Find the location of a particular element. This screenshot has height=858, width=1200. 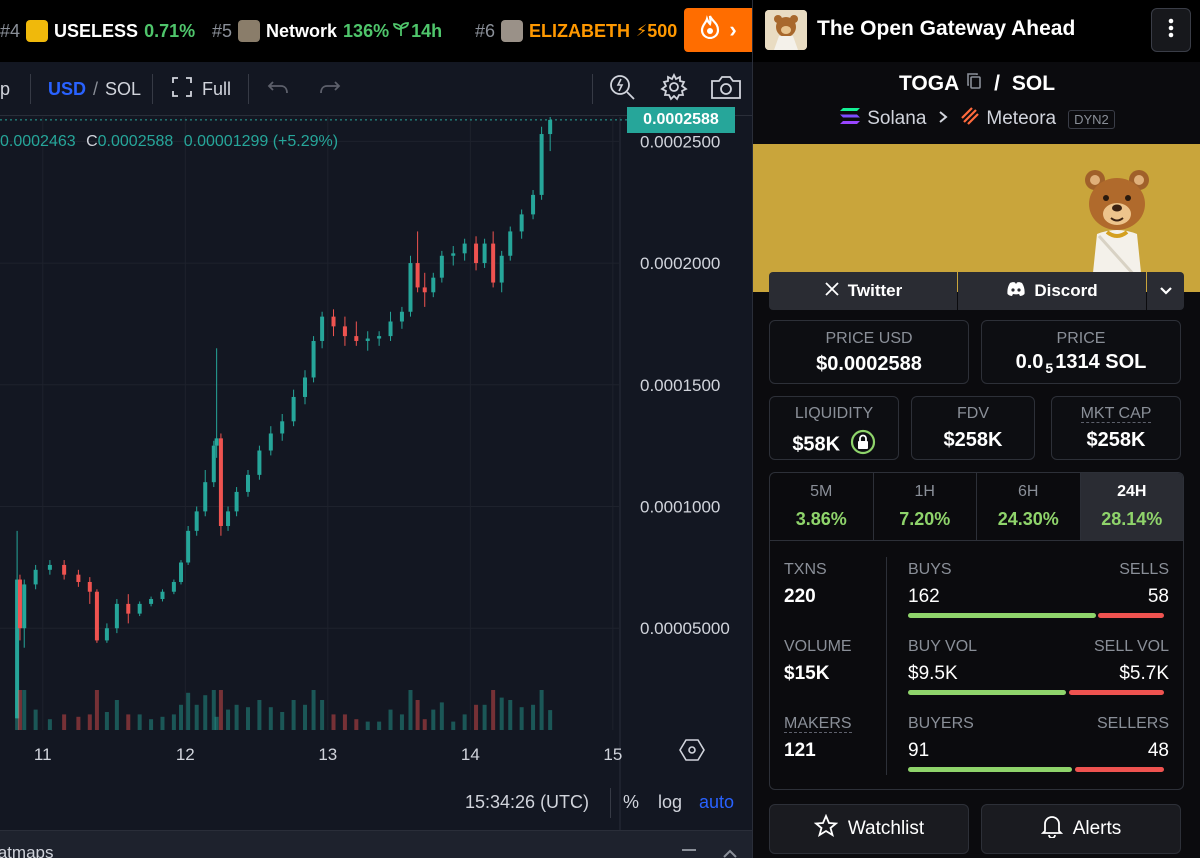

ticker-item-network: #5 Network 136% 14h is located at coordinates (327, 31).